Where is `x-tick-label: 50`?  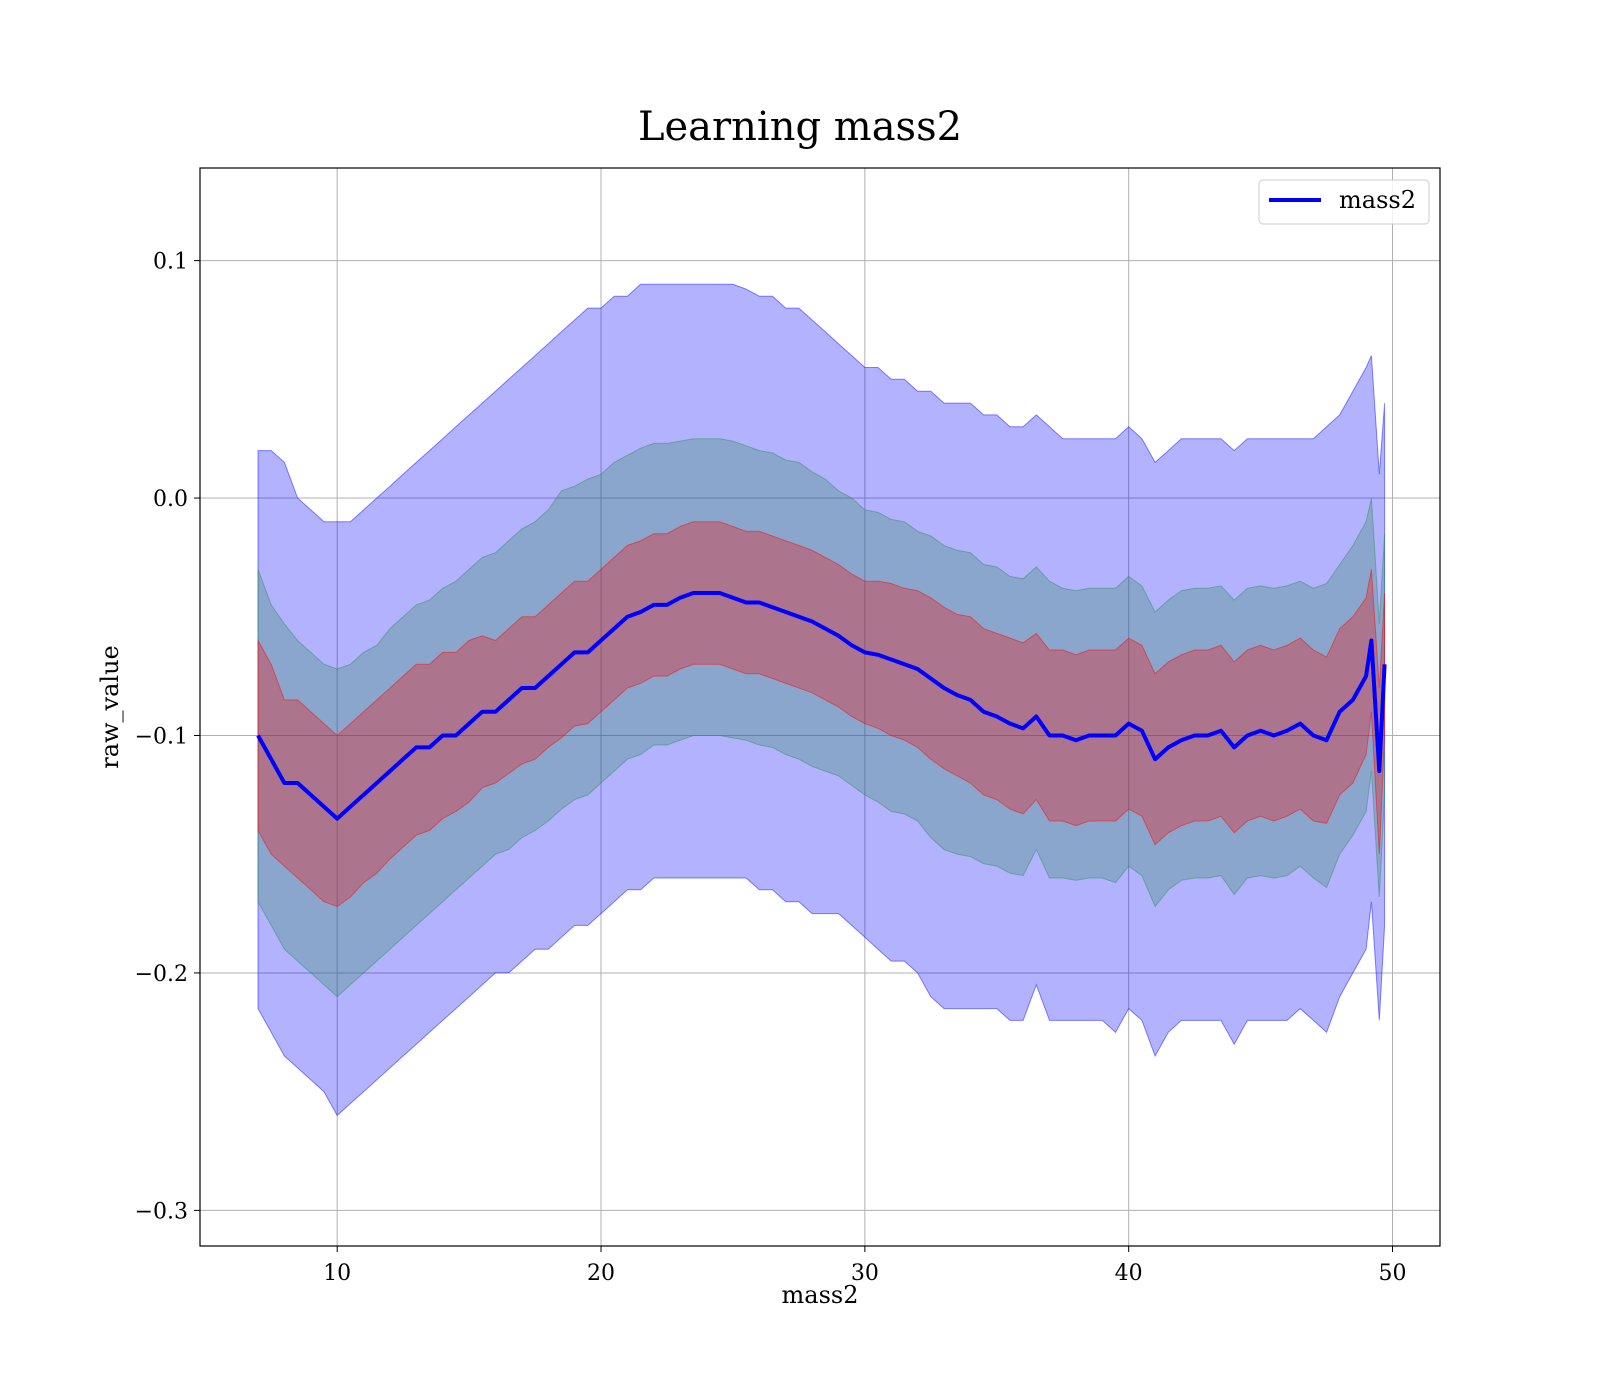 x-tick-label: 50 is located at coordinates (1393, 1273).